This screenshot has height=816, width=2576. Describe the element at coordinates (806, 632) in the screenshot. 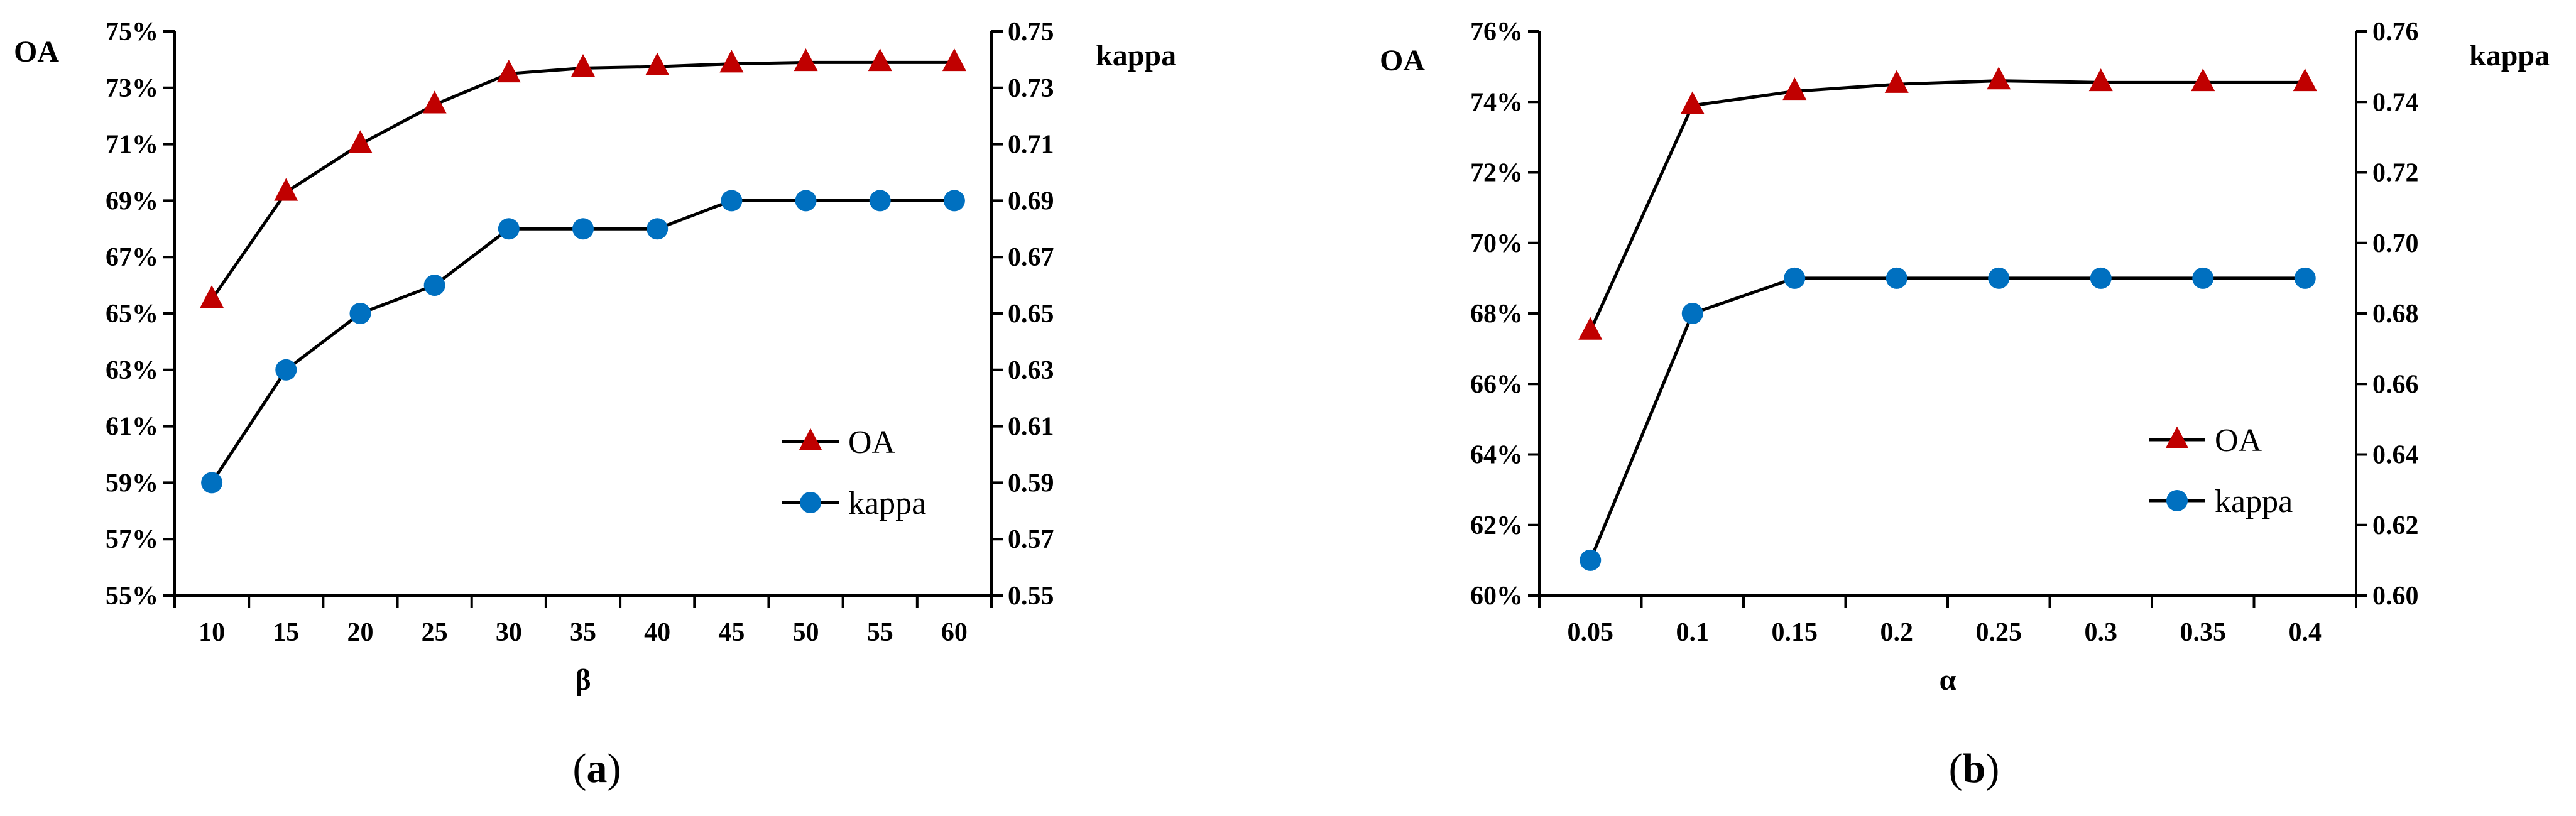

I see `chart-a-x-tick-label: 50` at that location.